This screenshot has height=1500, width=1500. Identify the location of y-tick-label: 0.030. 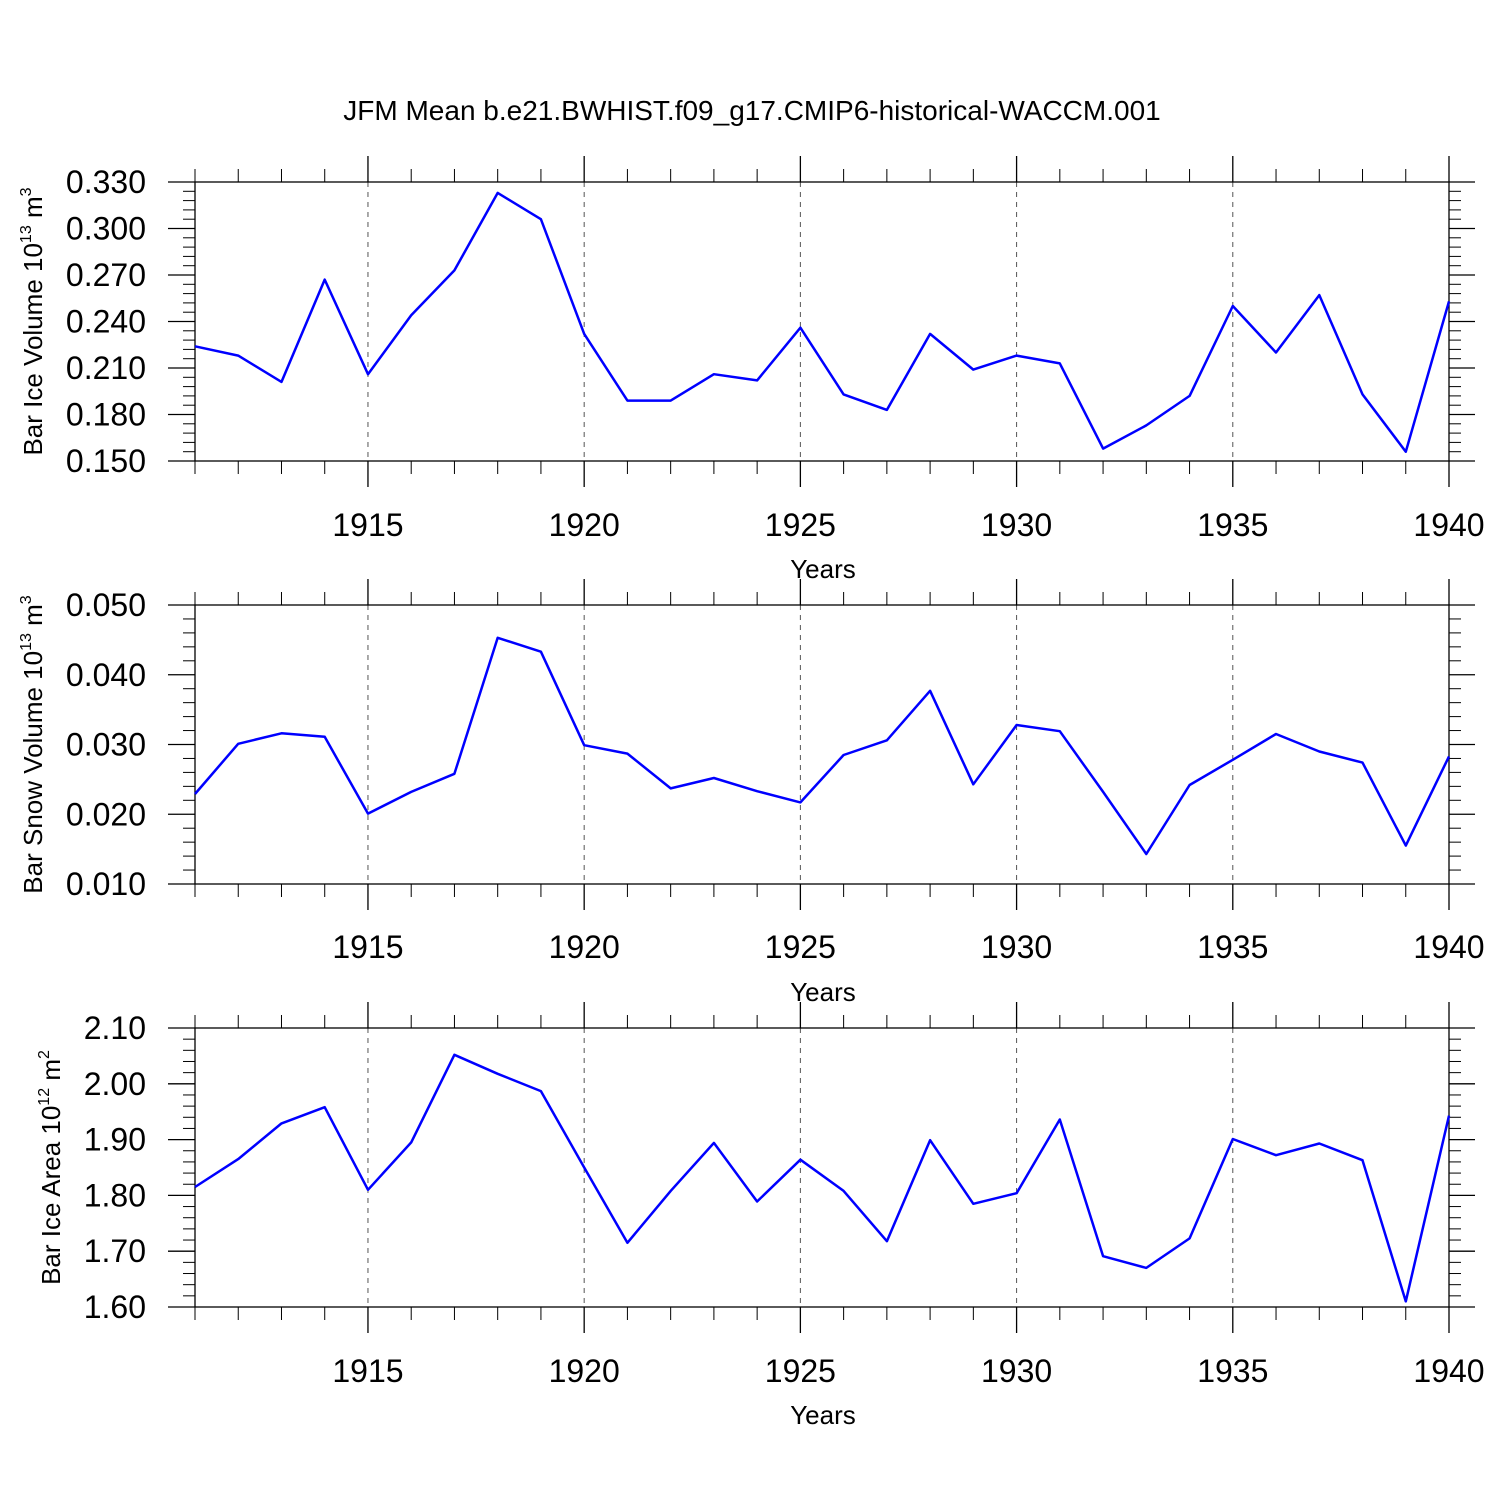
(106, 745).